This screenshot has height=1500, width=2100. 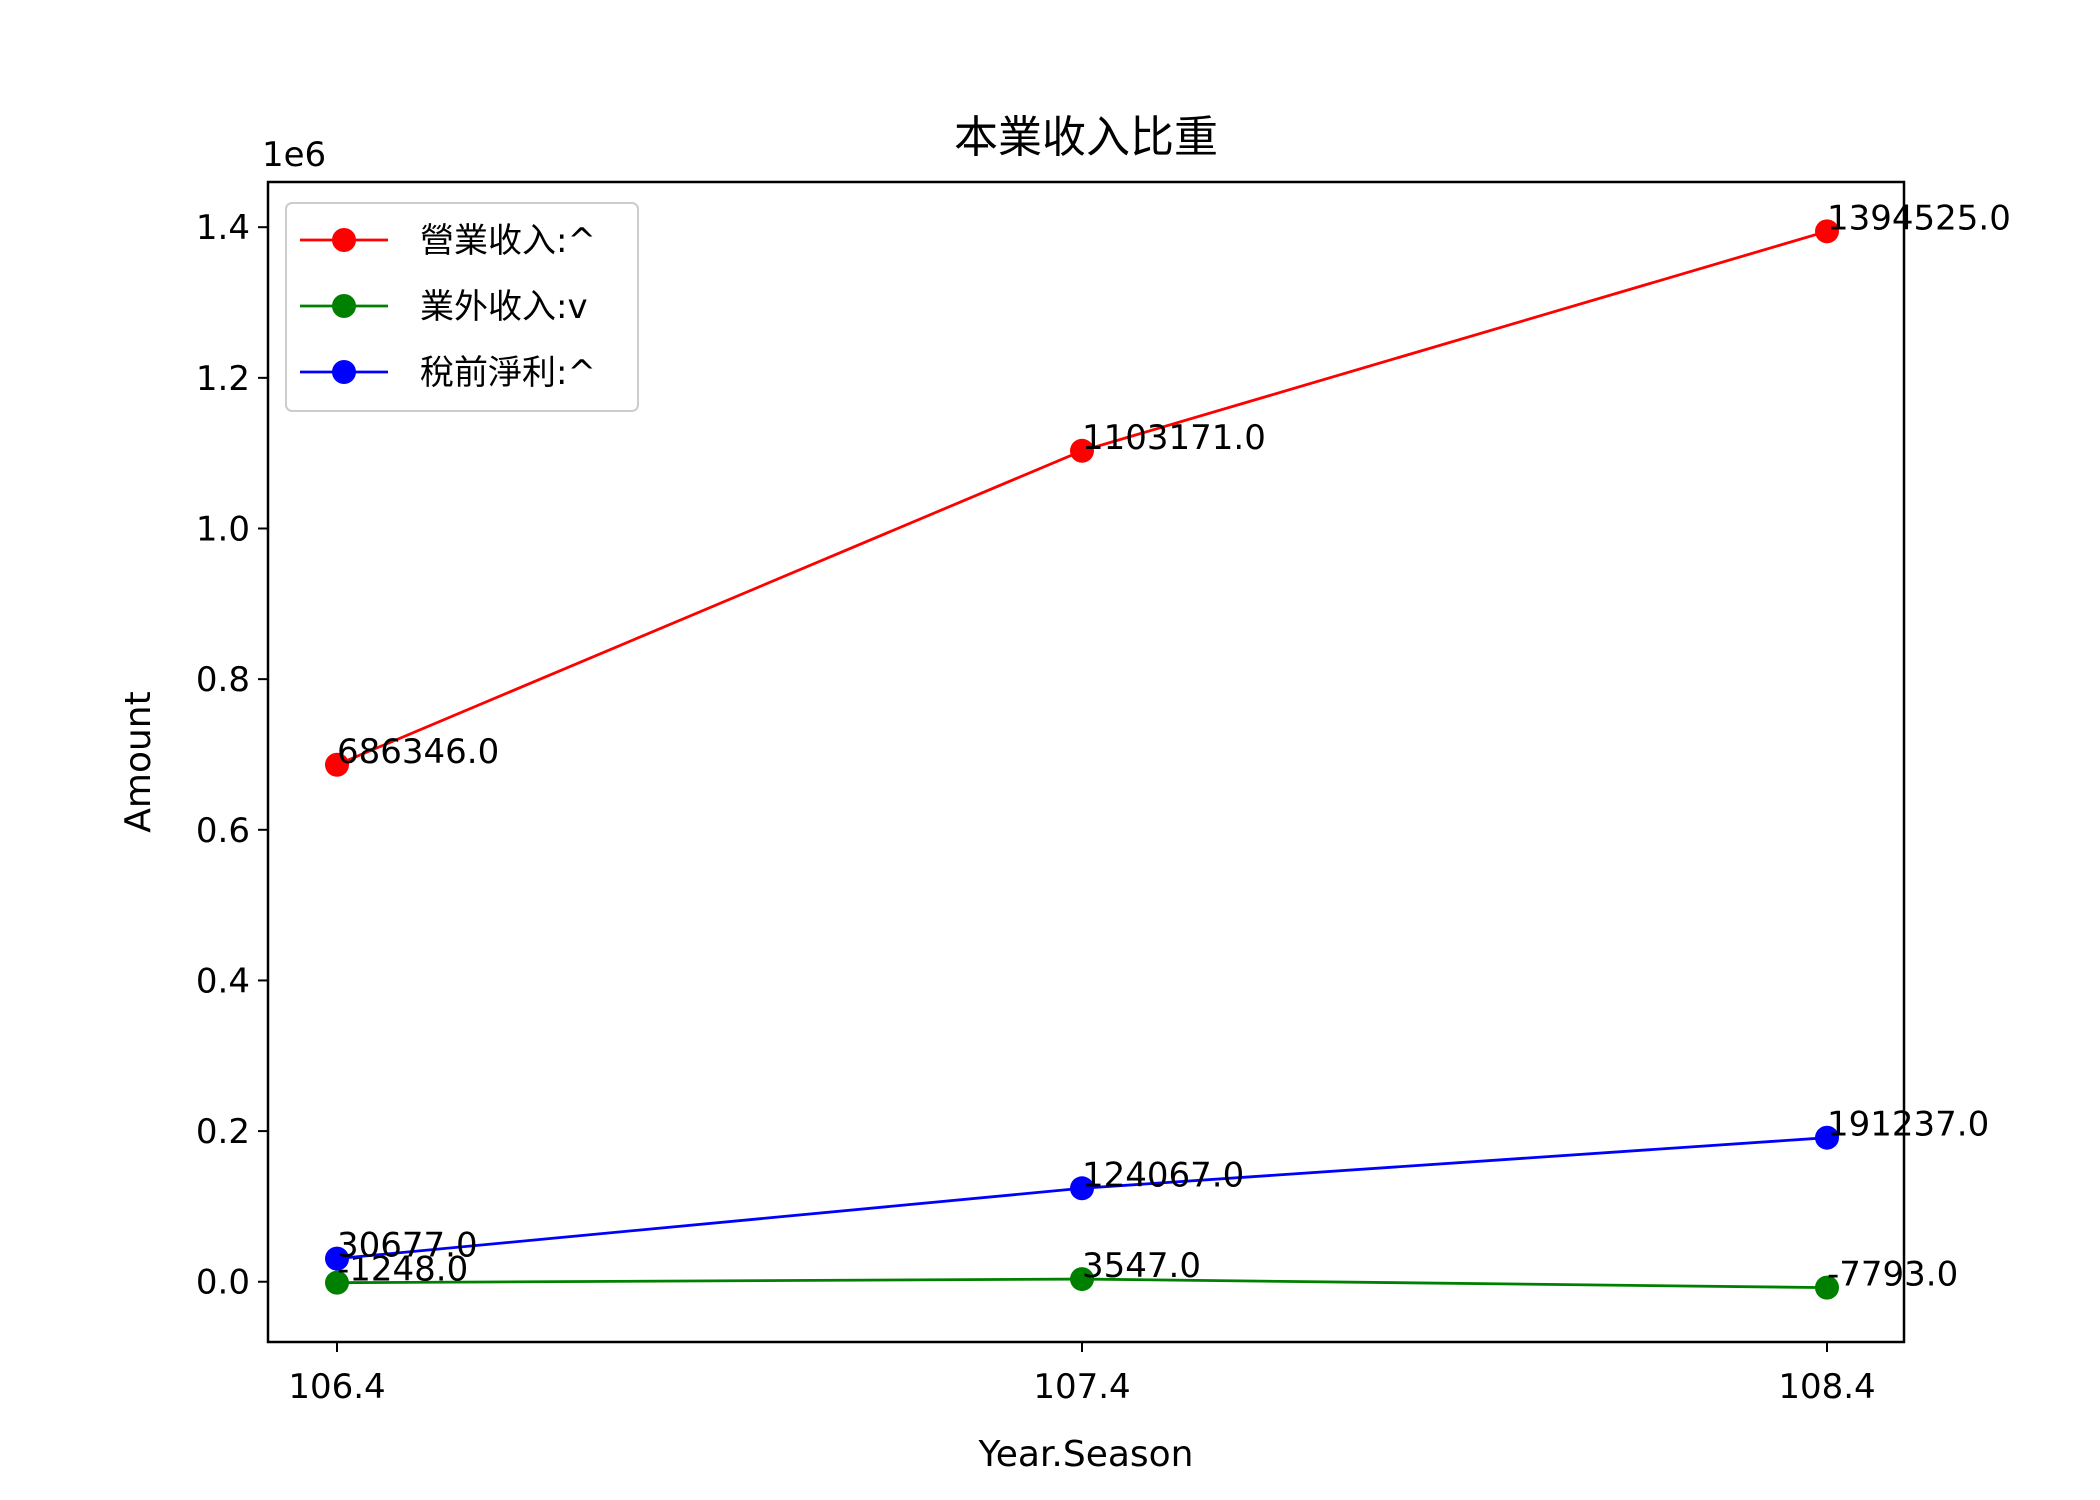 I want to click on y-tick-label: 1.0, so click(x=223, y=529).